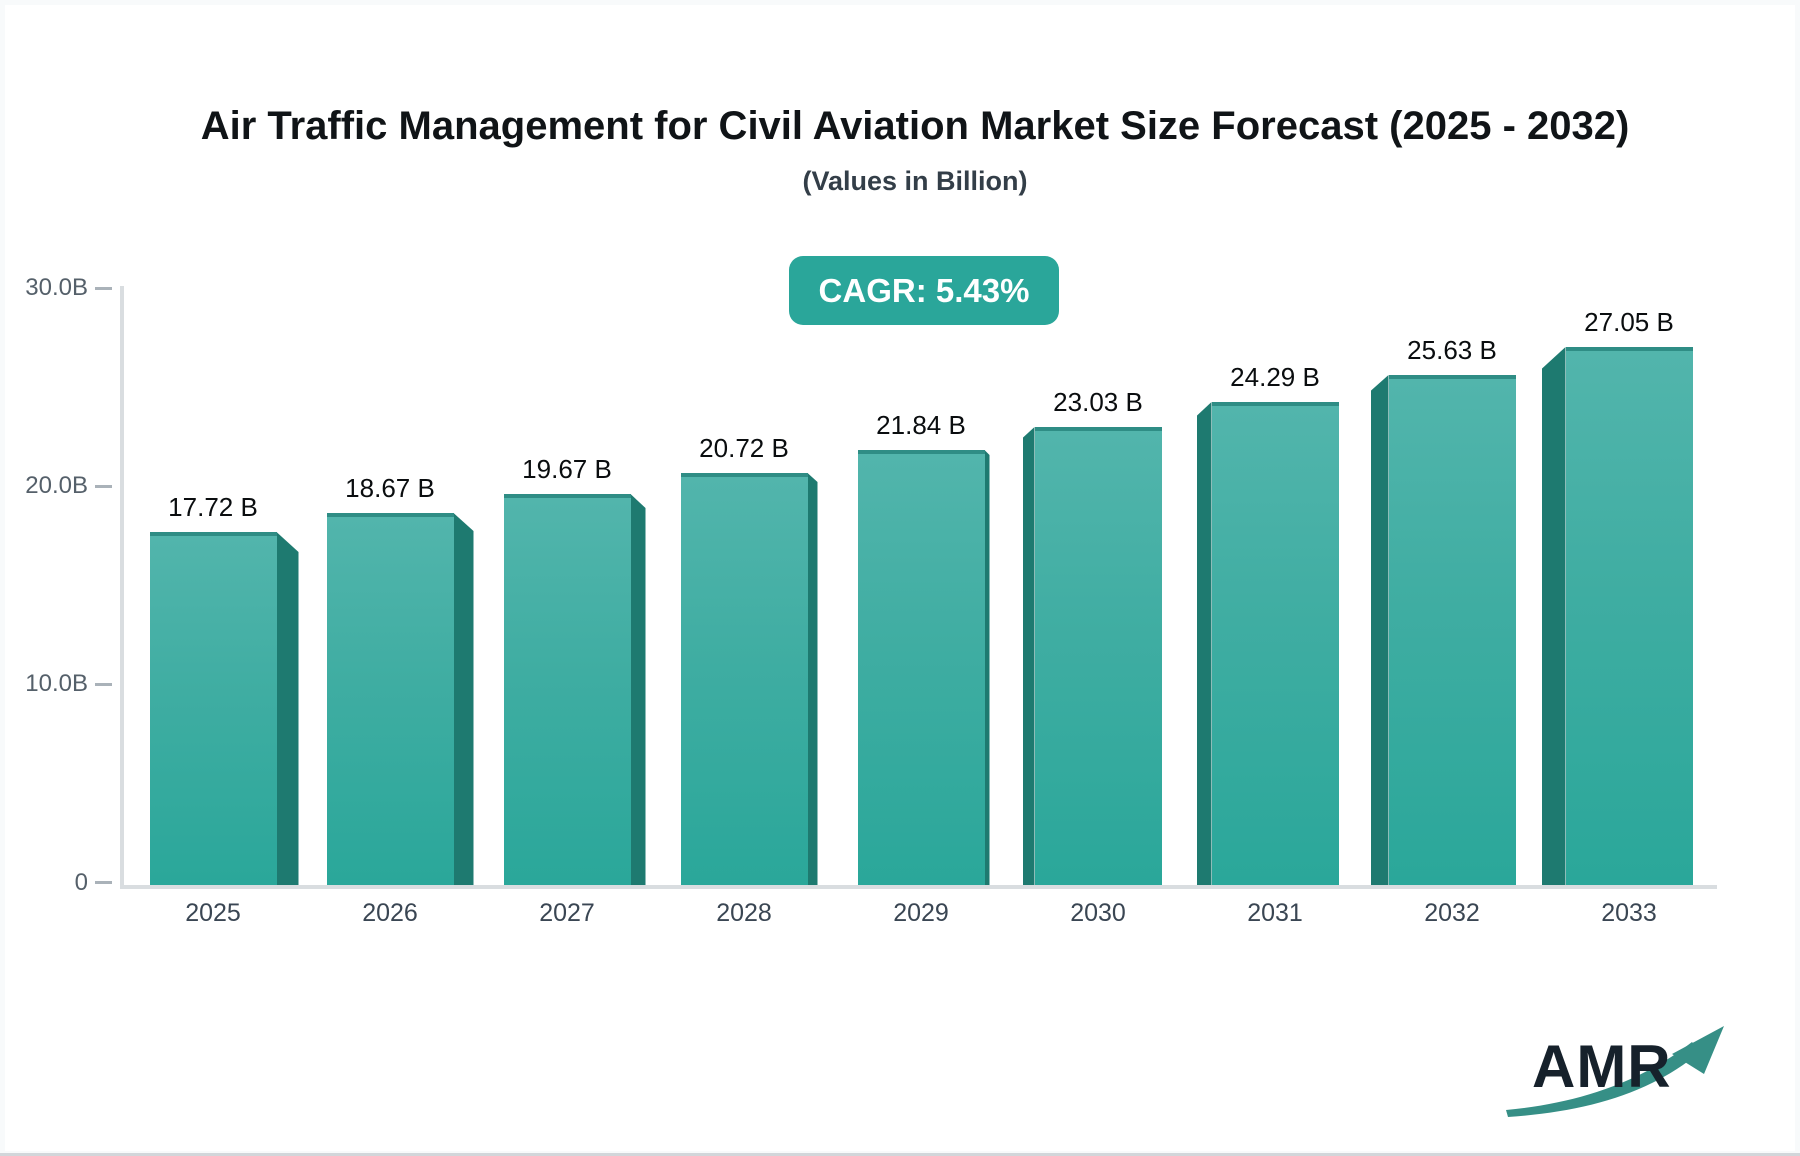 Image resolution: width=1800 pixels, height=1156 pixels. Describe the element at coordinates (56, 485) in the screenshot. I see `y-tick-label-20b: 20.0B` at that location.